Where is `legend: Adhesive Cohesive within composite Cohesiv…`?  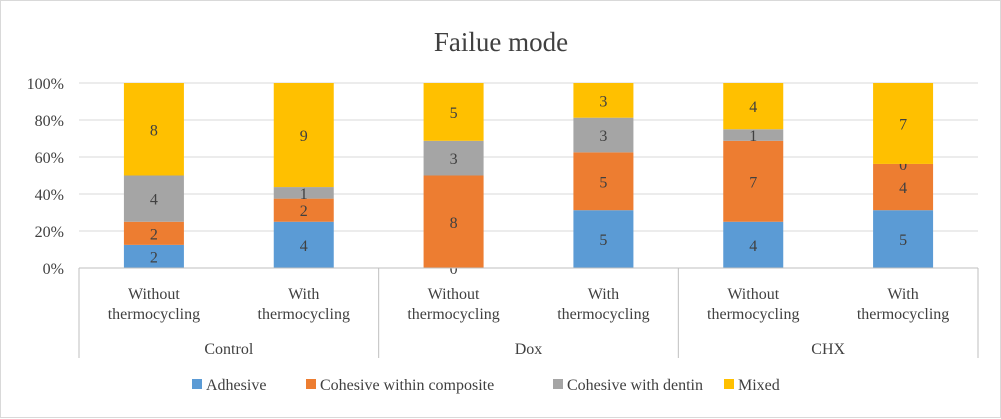 legend: Adhesive Cohesive within composite Cohesiv… is located at coordinates (486, 385).